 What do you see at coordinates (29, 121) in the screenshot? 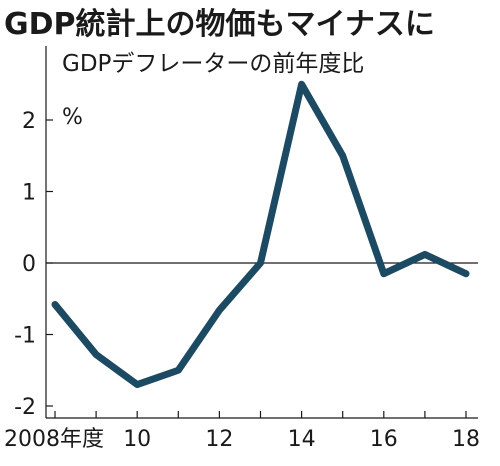
I see `y-tick-label: 2` at bounding box center [29, 121].